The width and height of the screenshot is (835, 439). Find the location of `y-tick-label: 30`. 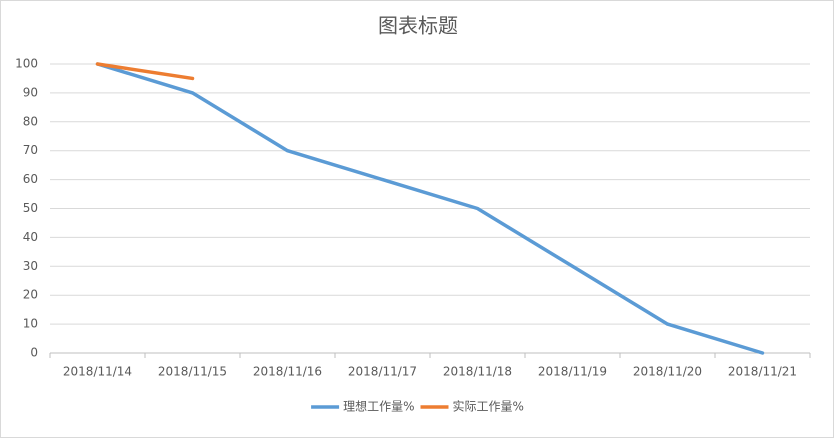

y-tick-label: 30 is located at coordinates (30, 266).